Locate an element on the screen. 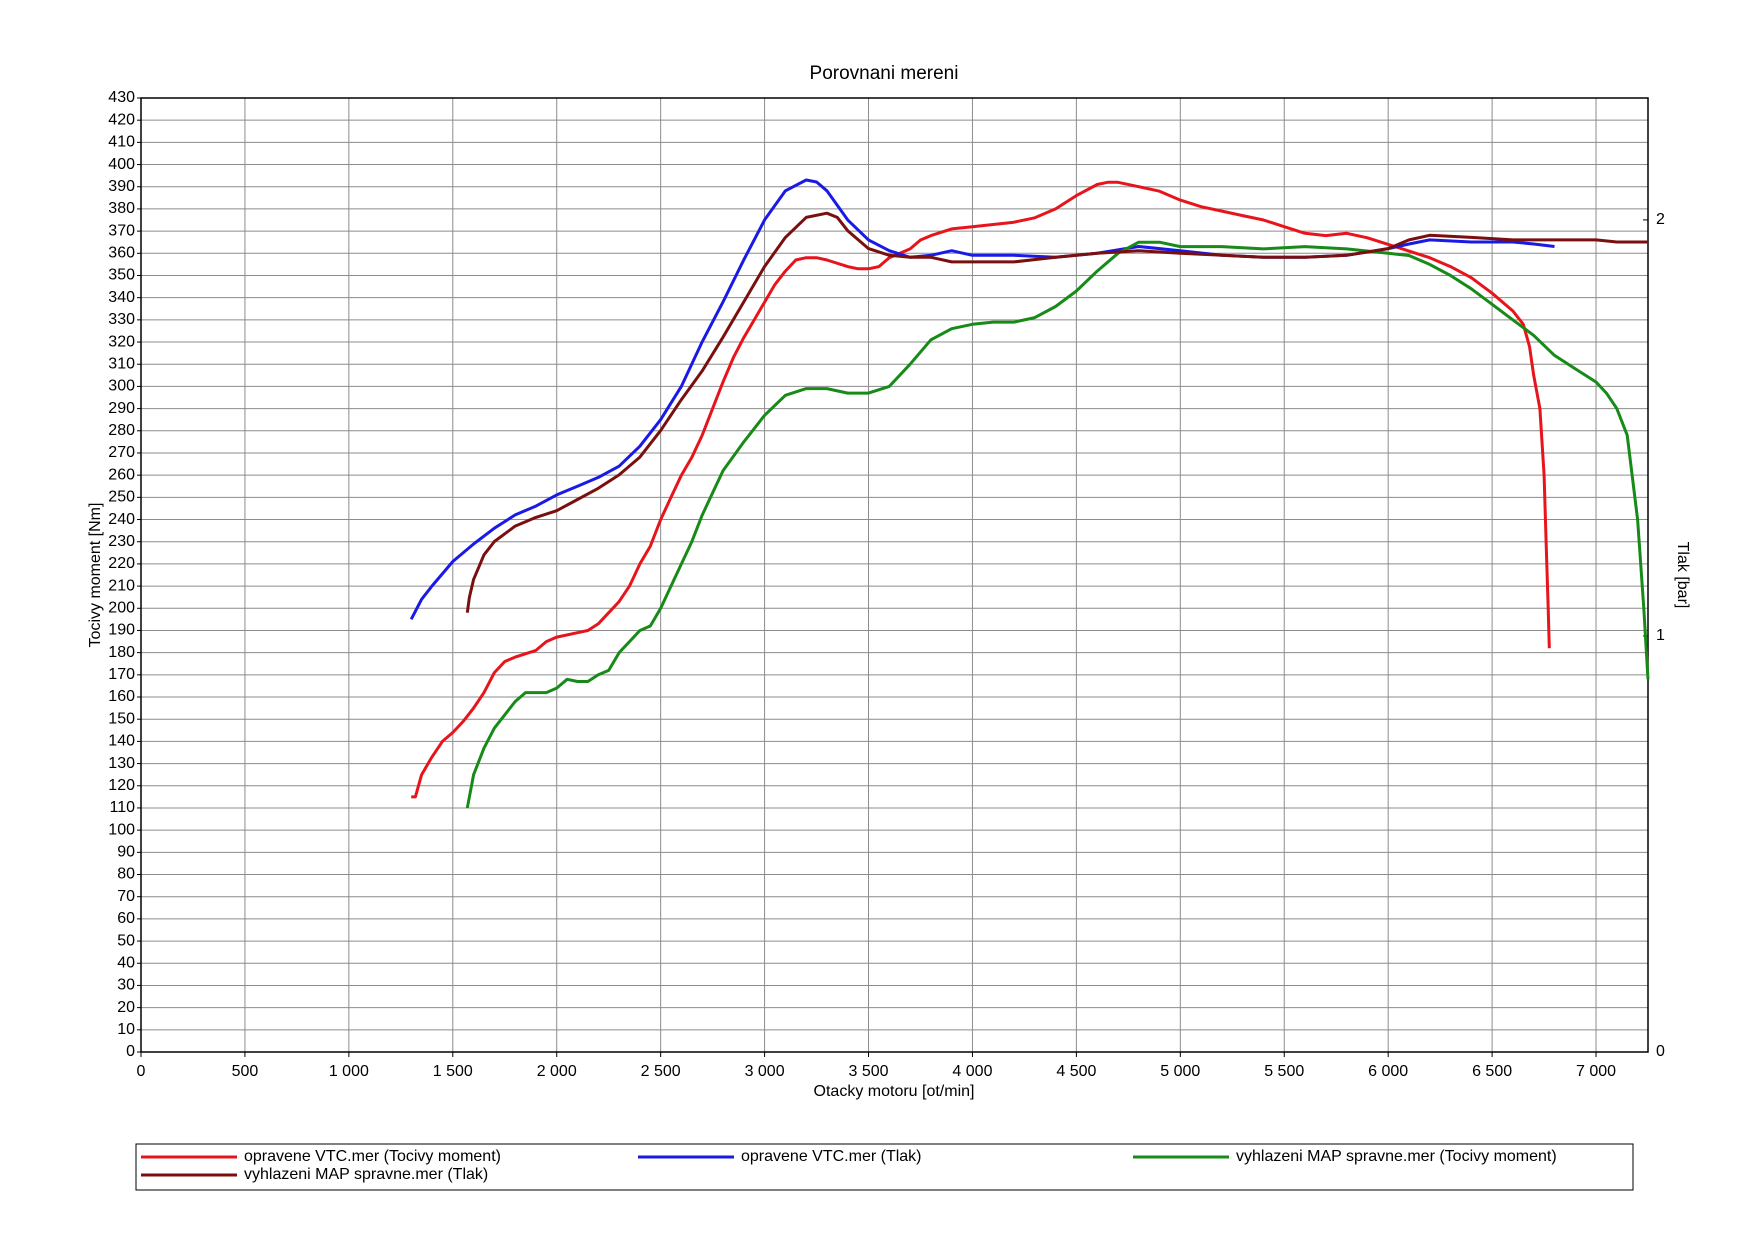  y-axis-title: Tocivy moment [Nm] is located at coordinates (95, 575).